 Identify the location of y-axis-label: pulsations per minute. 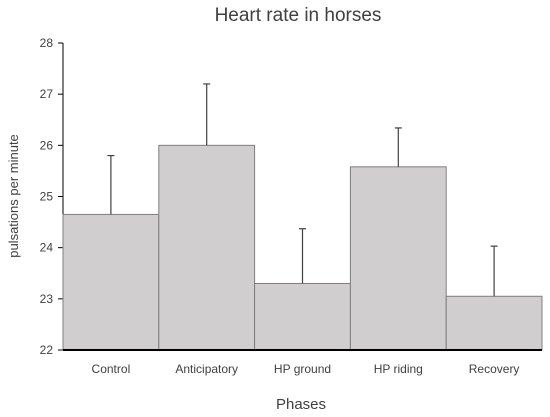
(13, 196).